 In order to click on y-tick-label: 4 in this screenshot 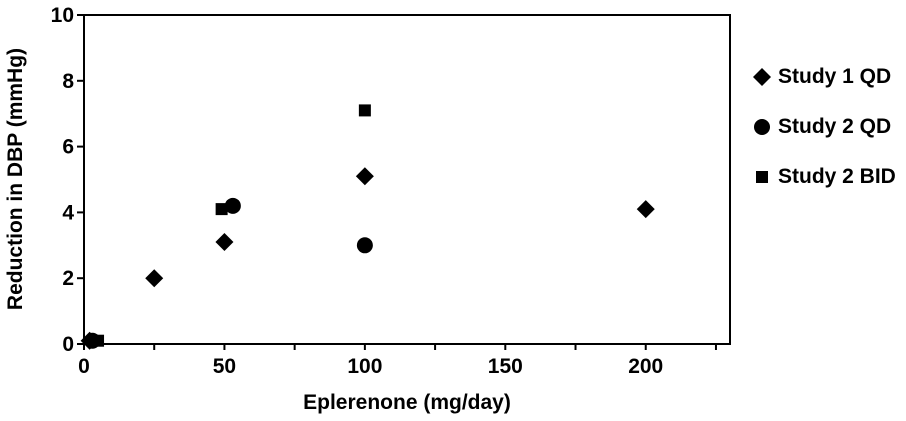, I will do `click(68, 212)`.